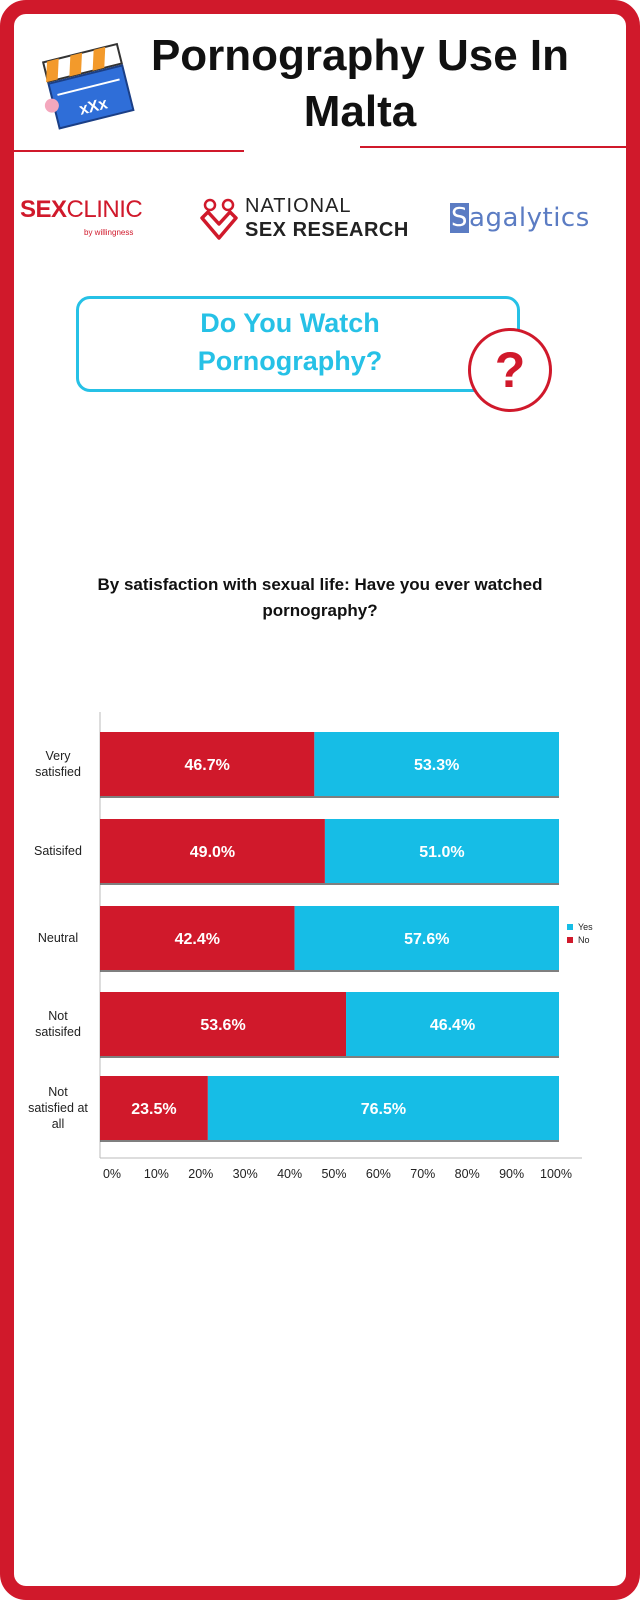 This screenshot has height=1600, width=640. I want to click on title-line-2: Malta, so click(360, 111).